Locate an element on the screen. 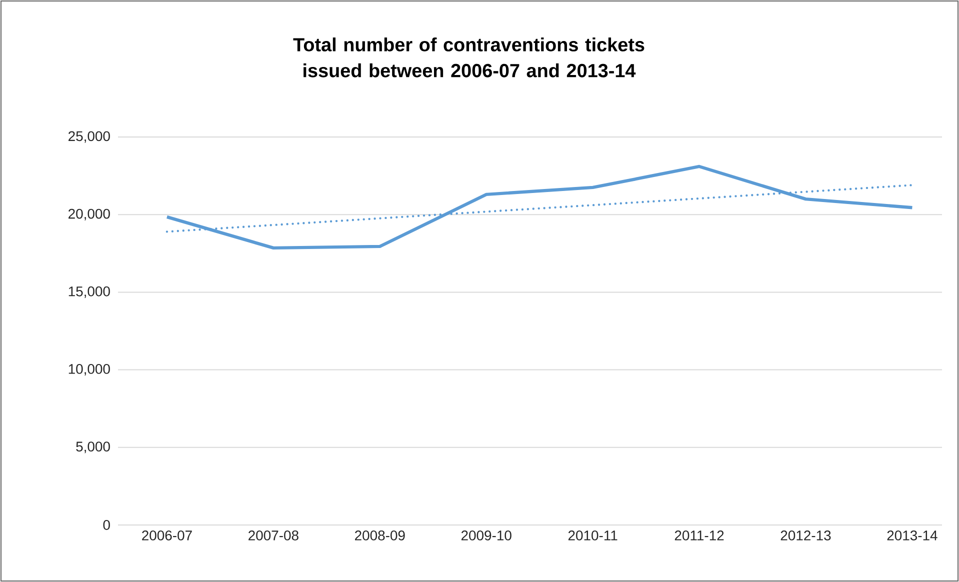 Image resolution: width=959 pixels, height=582 pixels. y-tick-label: 15,000 is located at coordinates (89, 292).